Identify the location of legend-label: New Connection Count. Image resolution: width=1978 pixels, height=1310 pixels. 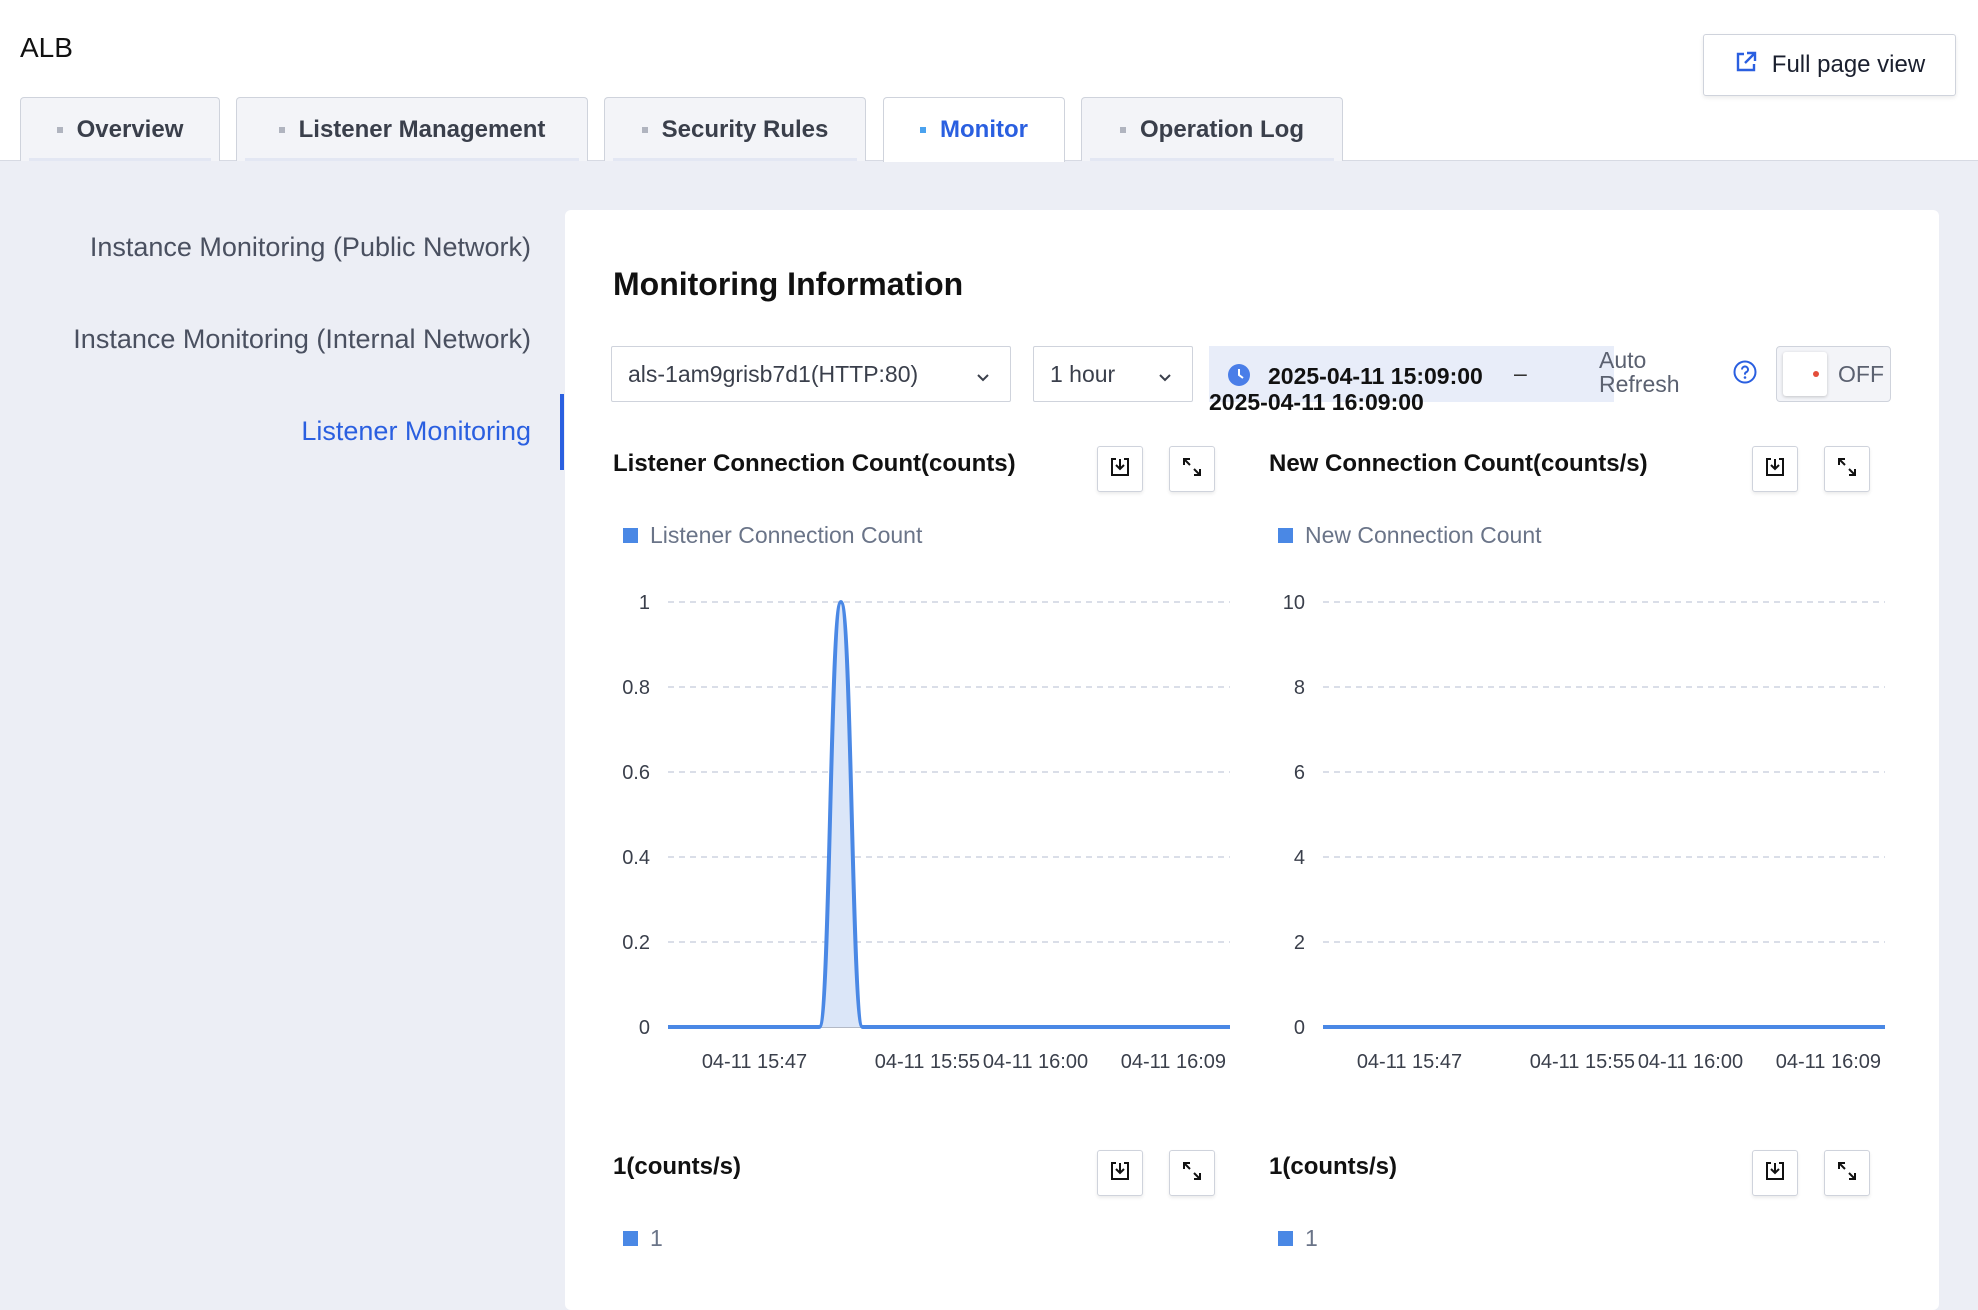
(1423, 535).